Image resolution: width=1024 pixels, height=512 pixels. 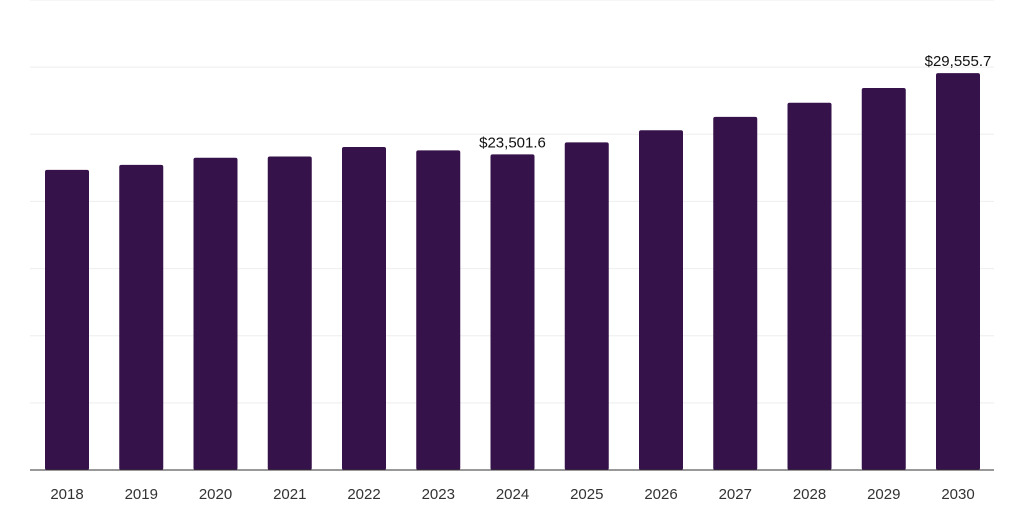 What do you see at coordinates (289, 494) in the screenshot?
I see `x-tick-label: 2021` at bounding box center [289, 494].